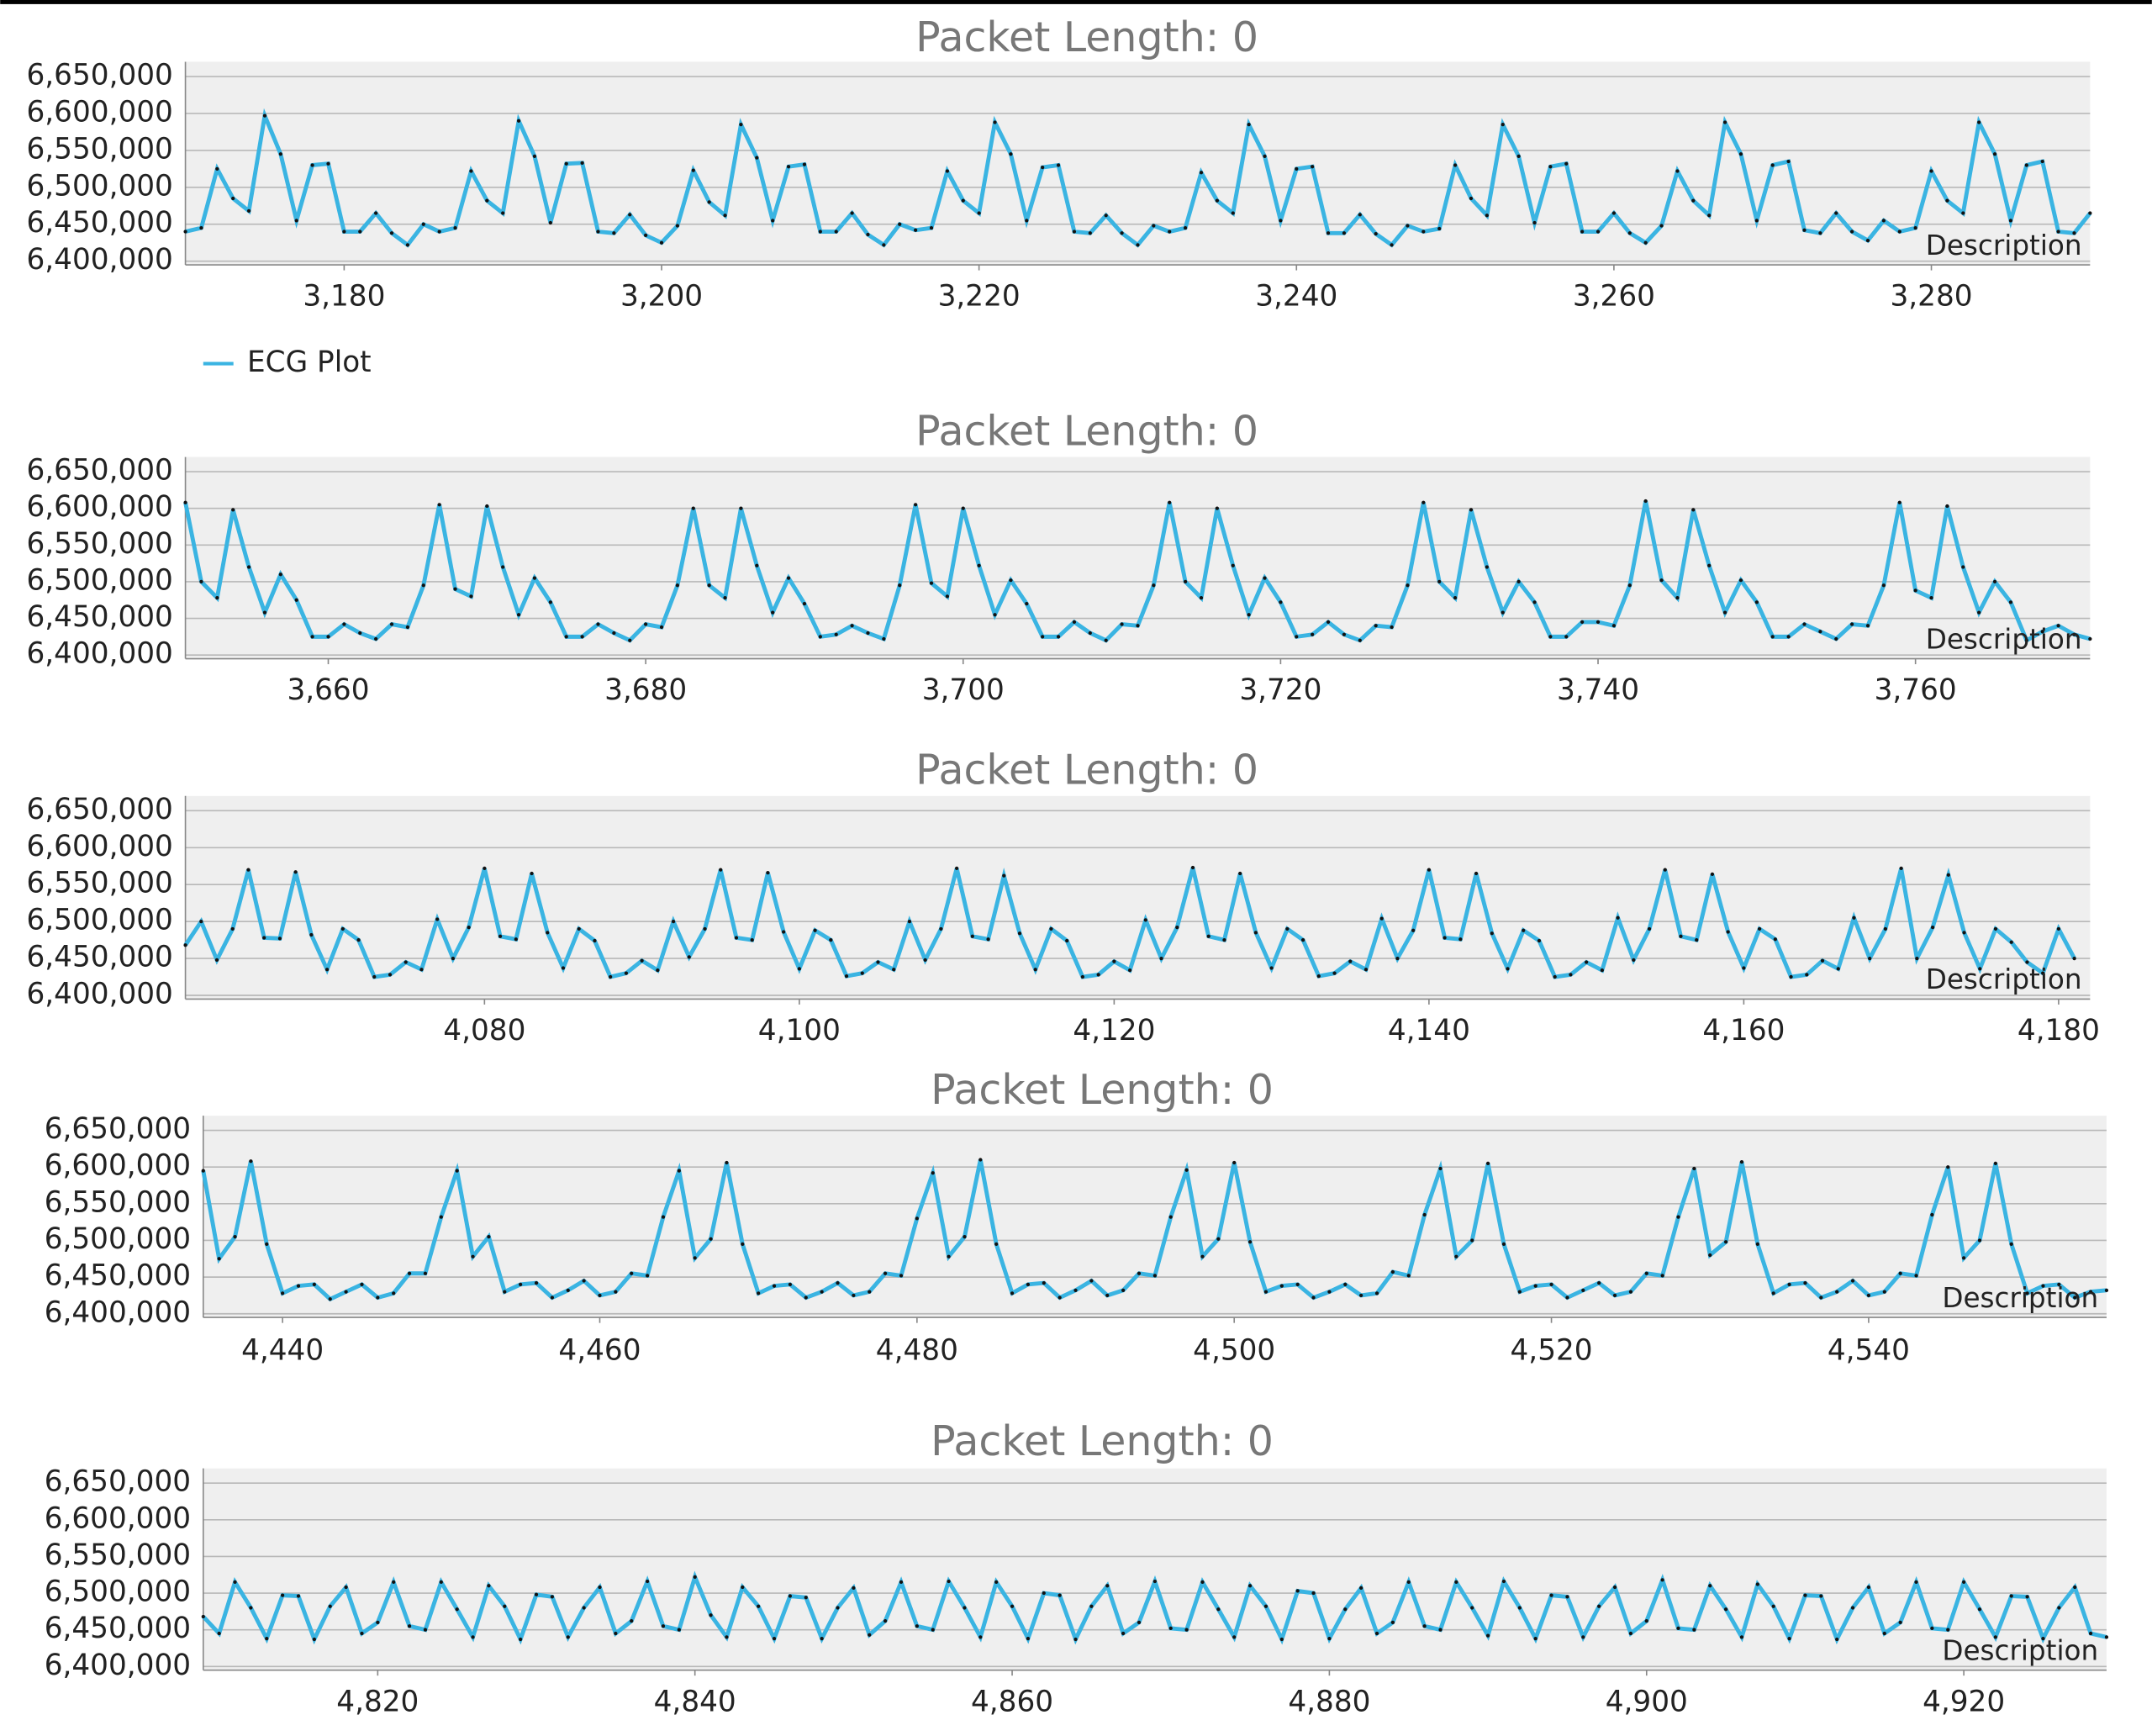 The width and height of the screenshot is (2152, 1736). Describe the element at coordinates (1076, 2) in the screenshot. I see `top-bar` at that location.